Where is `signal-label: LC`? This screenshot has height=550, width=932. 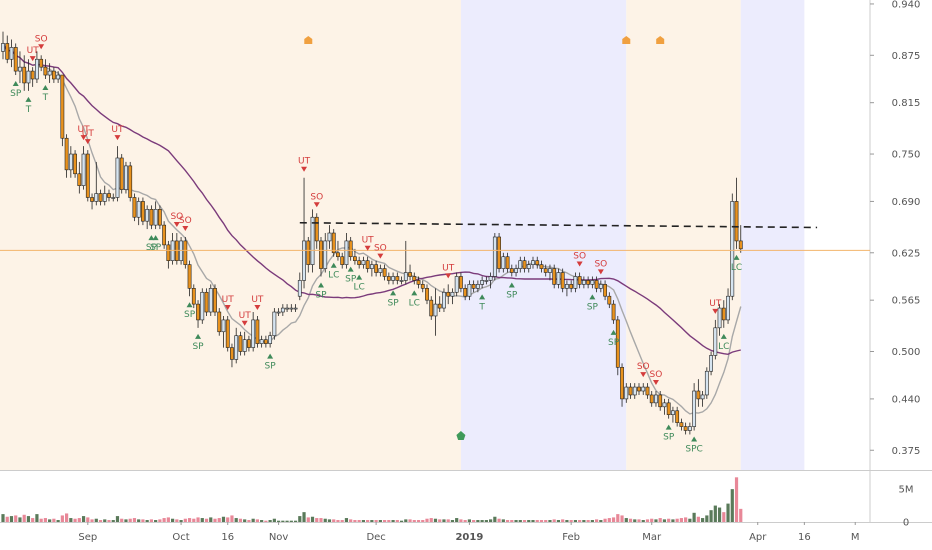
signal-label: LC is located at coordinates (723, 347).